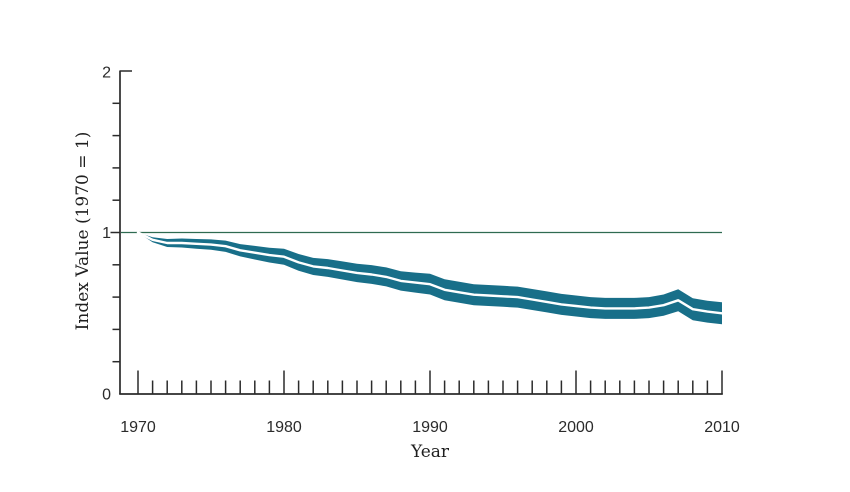  What do you see at coordinates (106, 73) in the screenshot?
I see `y-tick-label-2: 2` at bounding box center [106, 73].